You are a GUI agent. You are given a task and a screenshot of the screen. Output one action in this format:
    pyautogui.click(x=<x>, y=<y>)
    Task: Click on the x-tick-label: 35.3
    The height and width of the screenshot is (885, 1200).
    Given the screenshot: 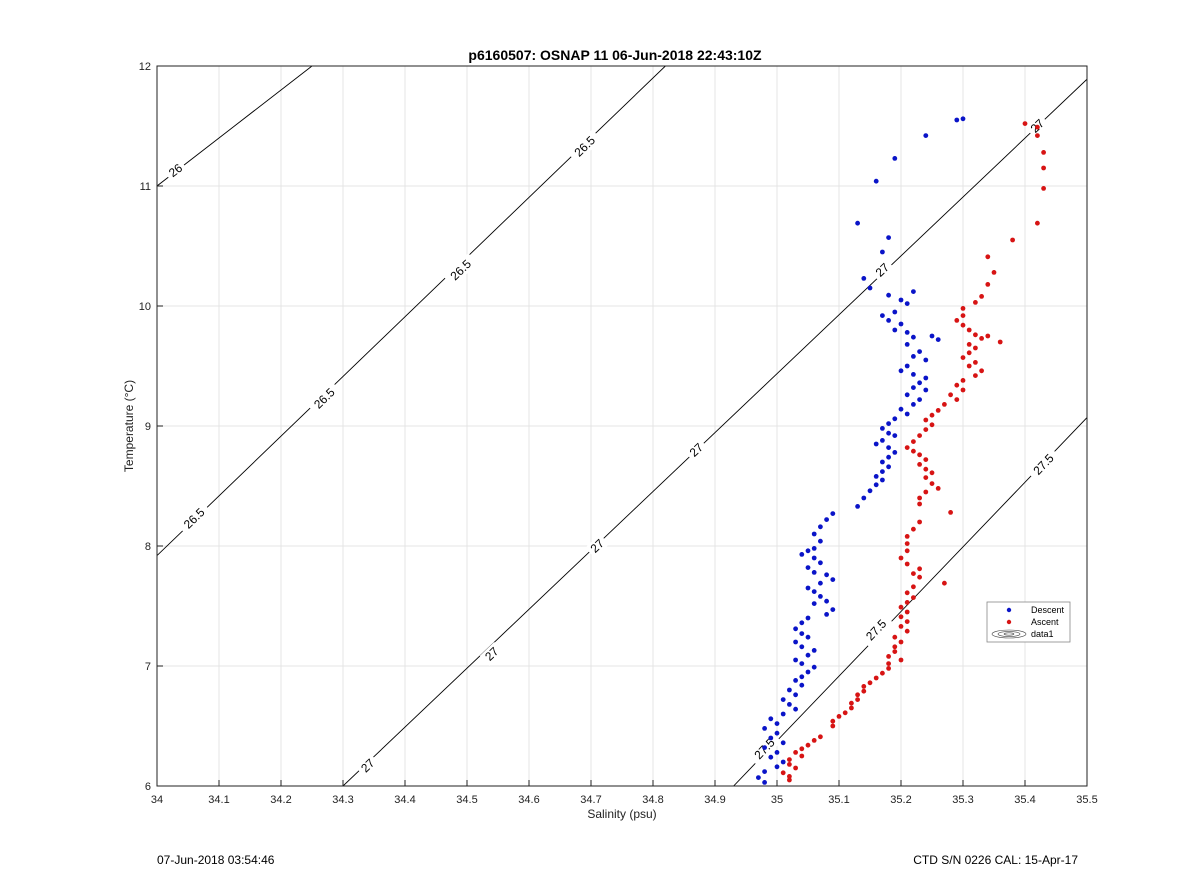 What is the action you would take?
    pyautogui.click(x=962, y=800)
    